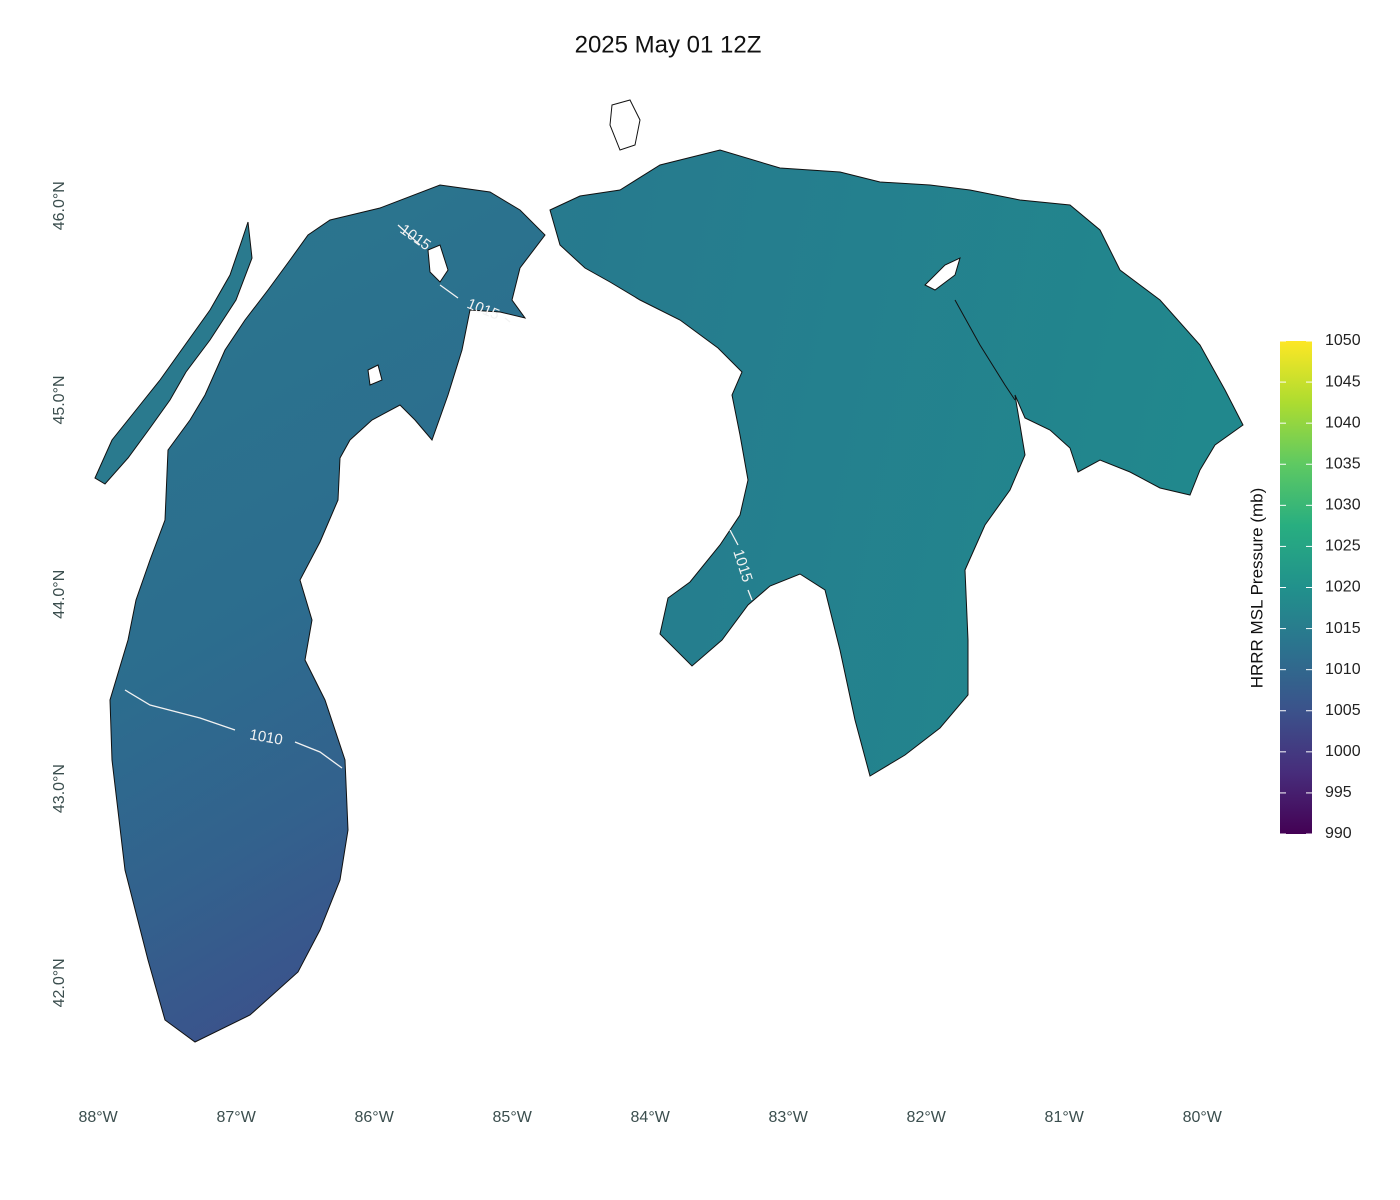 The image size is (1400, 1200). What do you see at coordinates (375, 1117) in the screenshot?
I see `x-tick-label: 86°W` at bounding box center [375, 1117].